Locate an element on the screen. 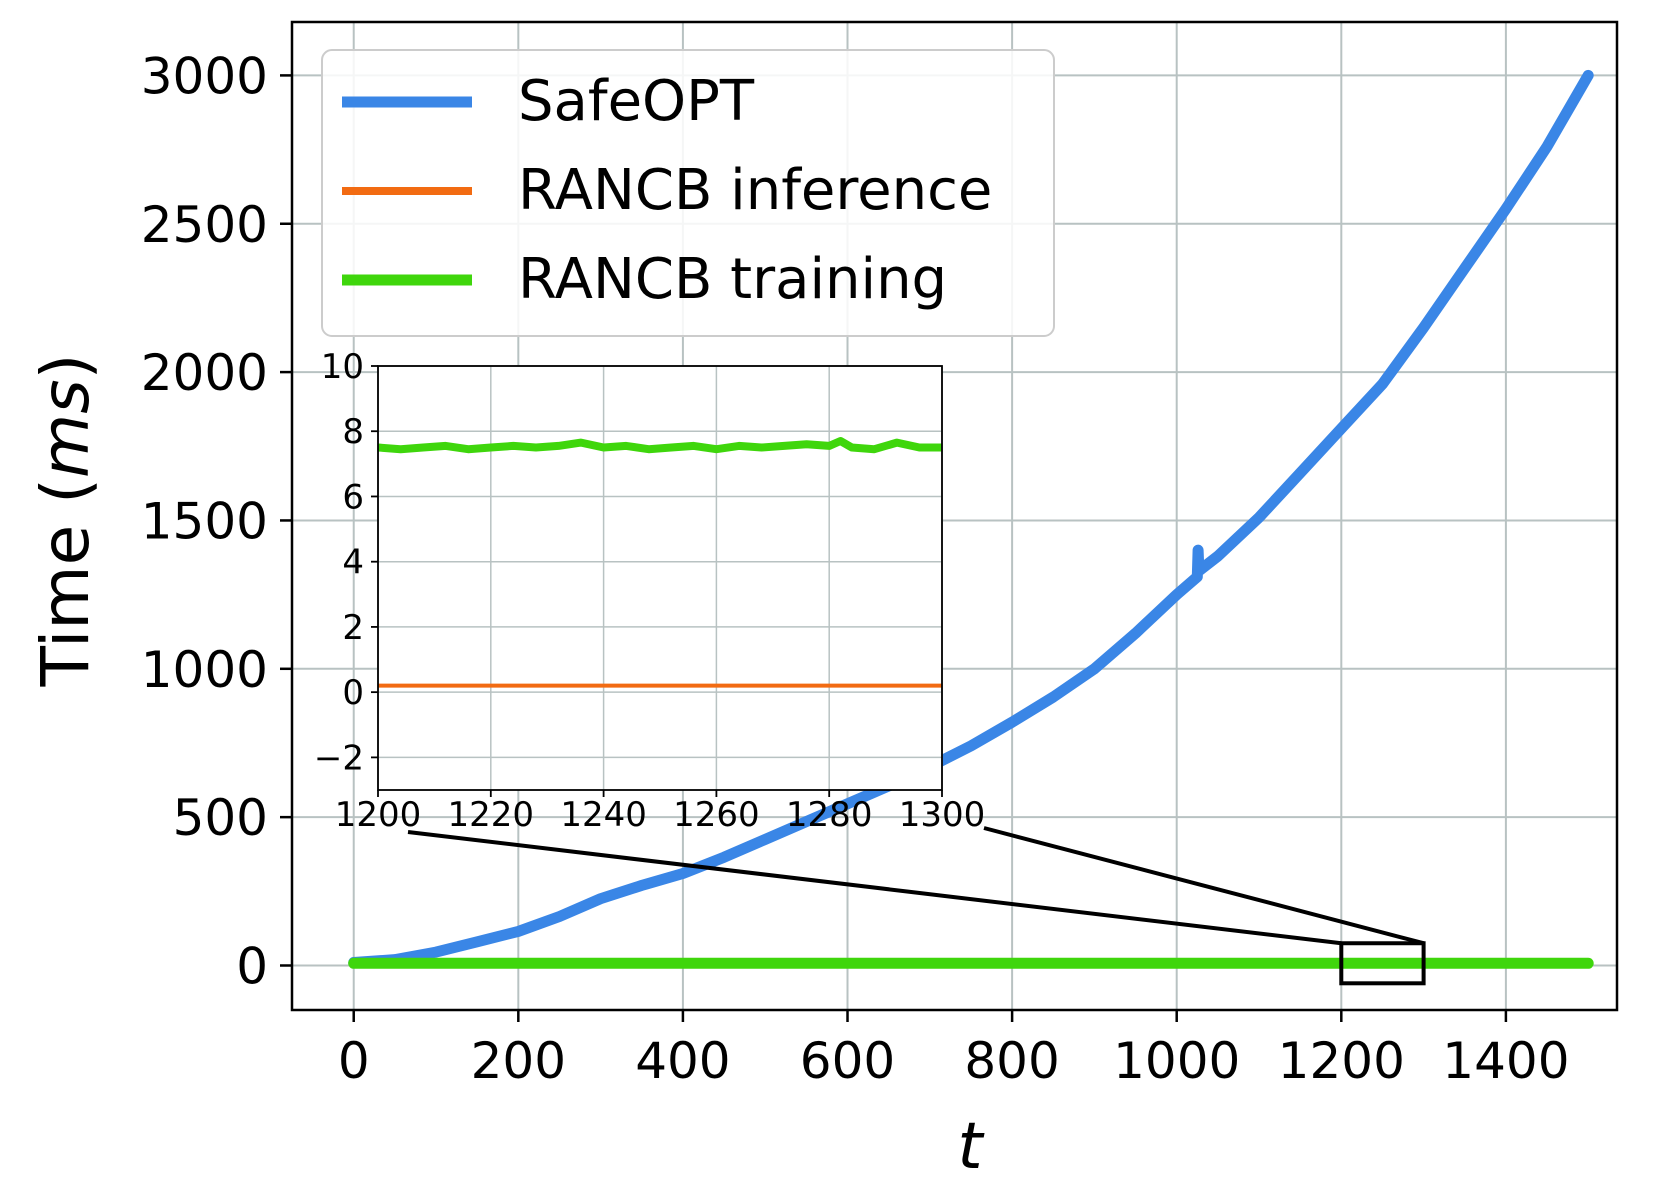 The width and height of the screenshot is (1660, 1202). y-tick-label: 0 is located at coordinates (252, 966).